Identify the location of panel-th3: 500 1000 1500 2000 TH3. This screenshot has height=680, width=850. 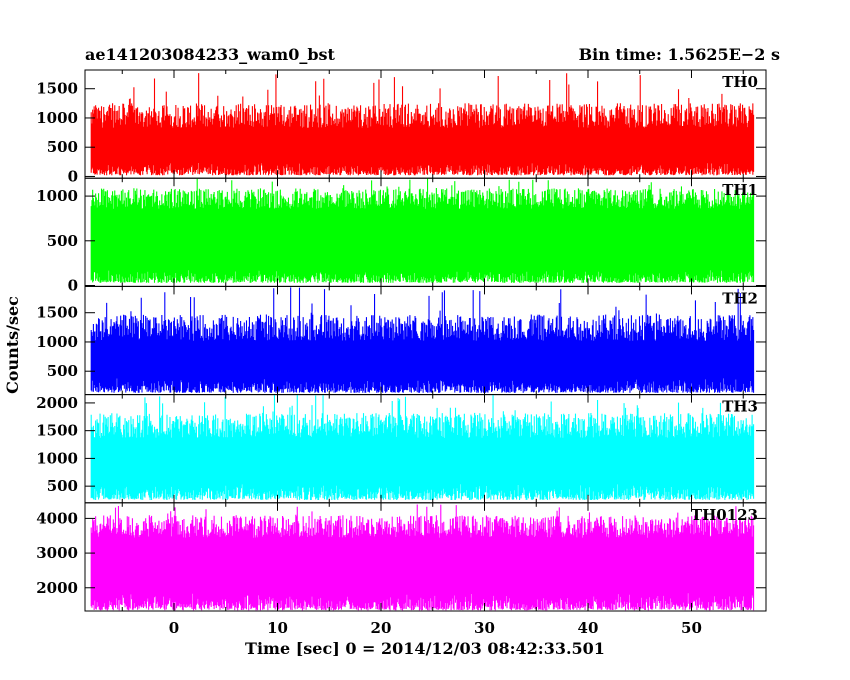
(401, 449).